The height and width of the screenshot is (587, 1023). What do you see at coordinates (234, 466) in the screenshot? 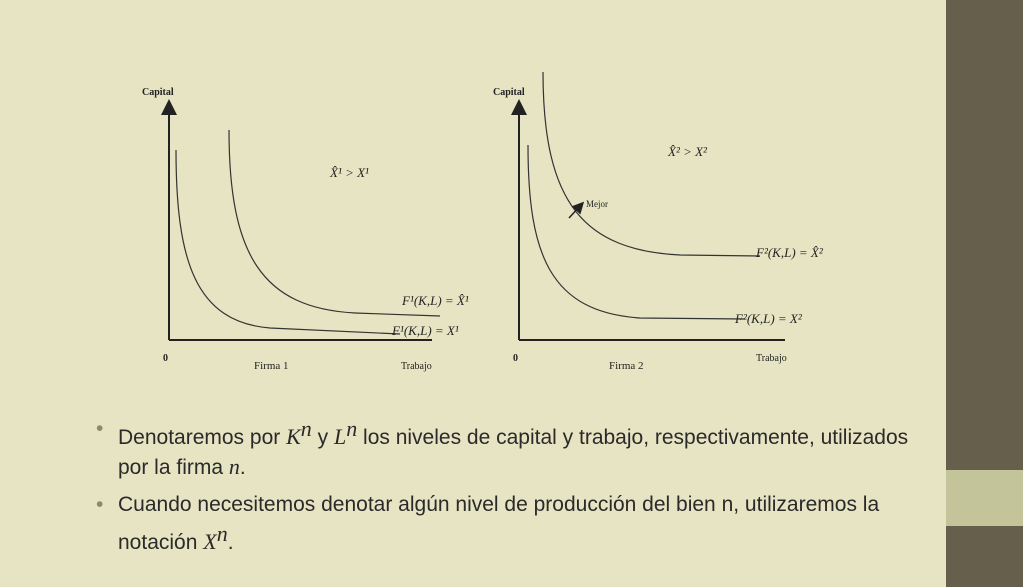
I see `math-n: n` at bounding box center [234, 466].